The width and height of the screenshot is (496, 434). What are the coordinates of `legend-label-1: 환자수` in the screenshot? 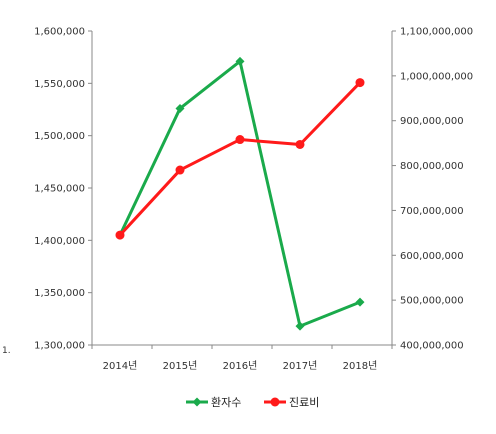 It's located at (226, 402).